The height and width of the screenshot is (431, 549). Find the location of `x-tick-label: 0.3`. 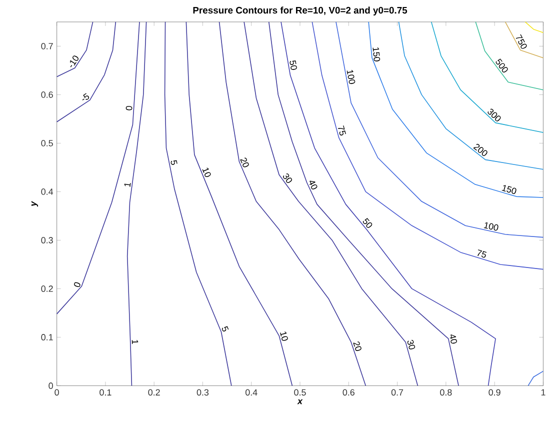

x-tick-label: 0.3 is located at coordinates (202, 392).